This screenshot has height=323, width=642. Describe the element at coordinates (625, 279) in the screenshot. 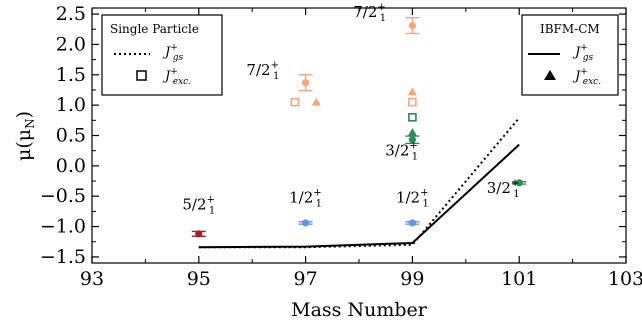

I see `x-tick-label: 103` at that location.